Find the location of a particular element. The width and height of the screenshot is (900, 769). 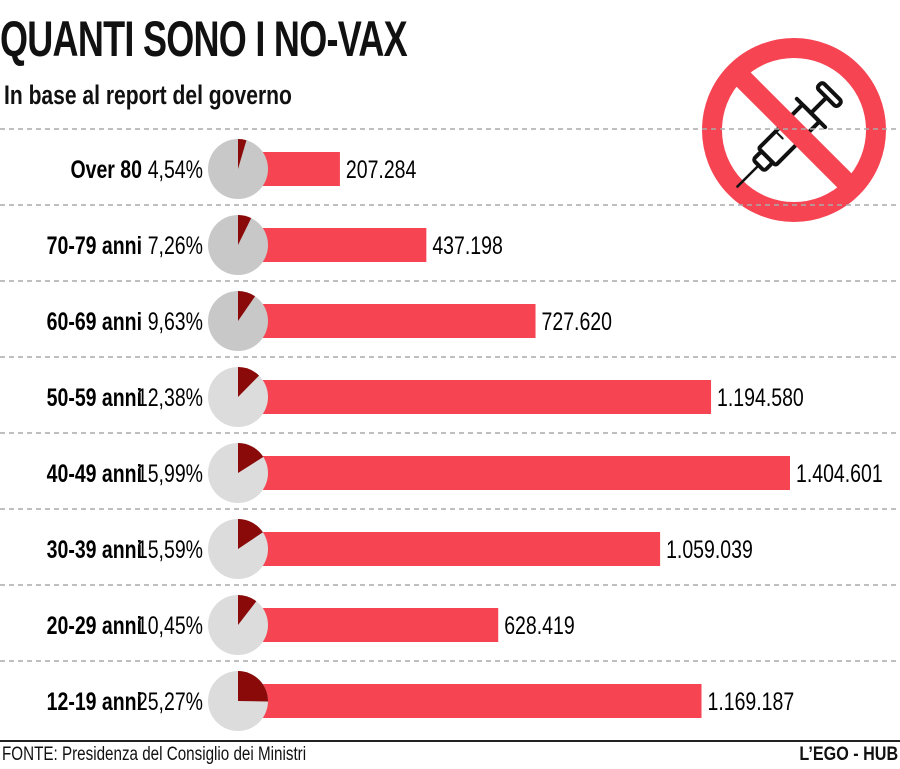

value-label: 437.198 is located at coordinates (467, 246).